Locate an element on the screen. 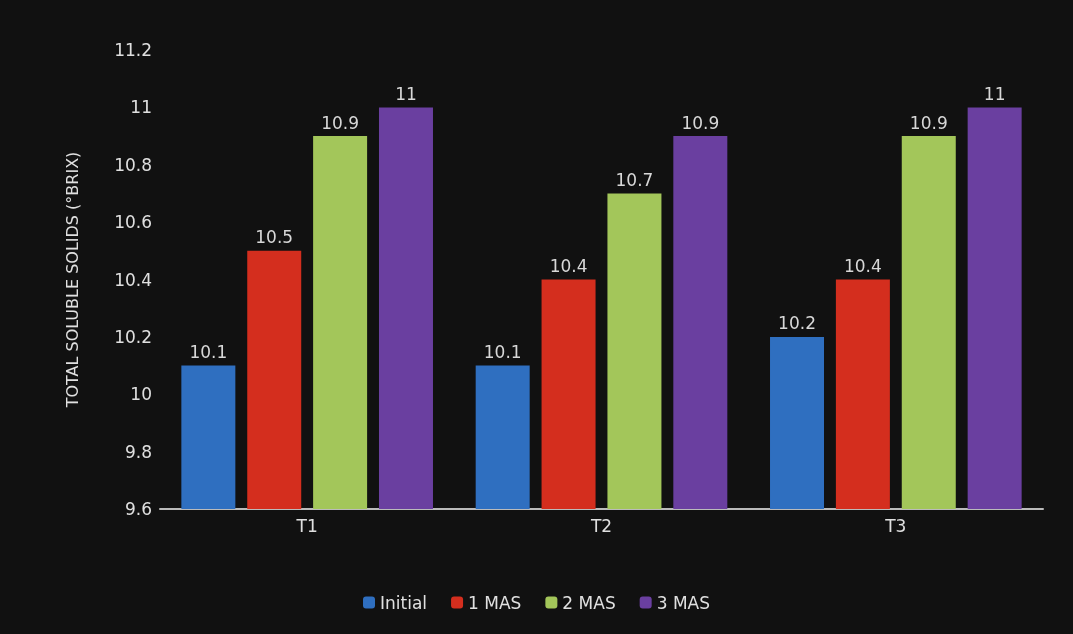 The height and width of the screenshot is (634, 1073). legend-label: 3 MAS is located at coordinates (683, 602).